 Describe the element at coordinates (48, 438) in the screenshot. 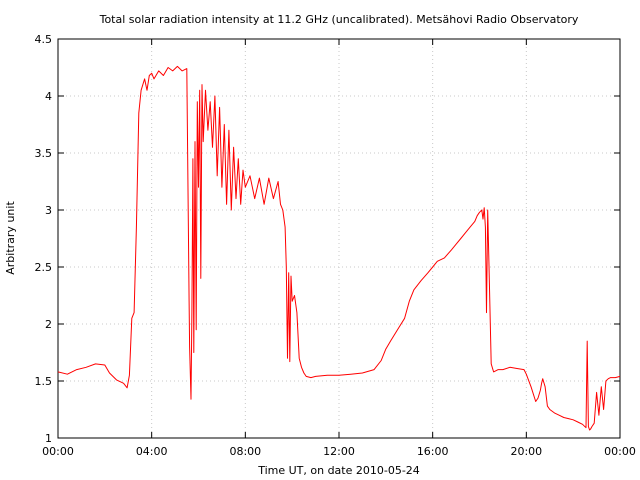

I see `y-tick-label: 1` at that location.